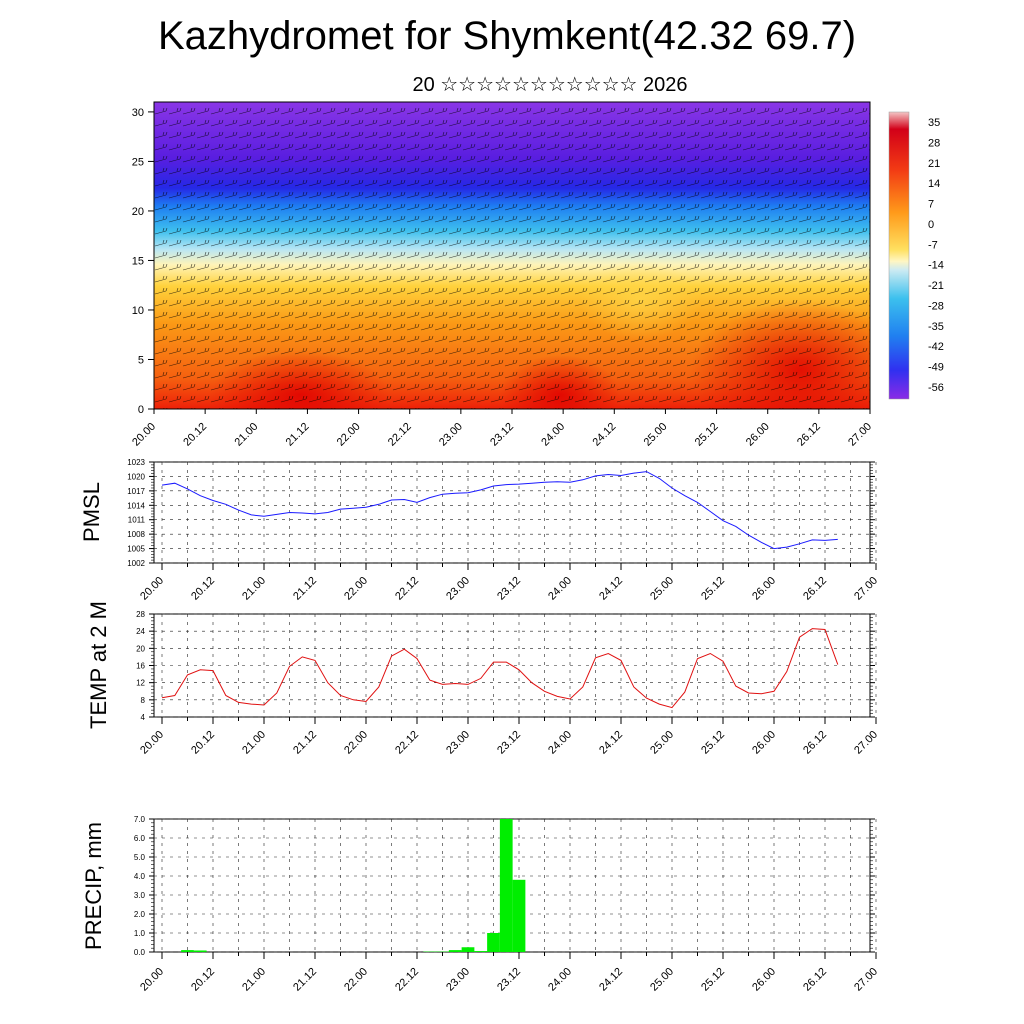  Describe the element at coordinates (936, 255) in the screenshot. I see `colorbar-labels: 35 28 21 14 7 0 -7 -14 -21 -28 -35 -42 -49 -56` at that location.